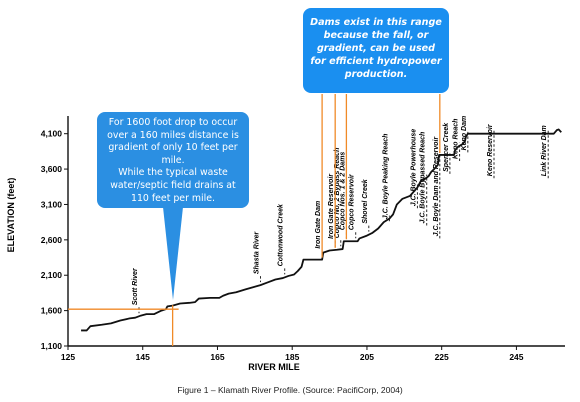  Describe the element at coordinates (135, 286) in the screenshot. I see `location-label: Scott River` at that location.